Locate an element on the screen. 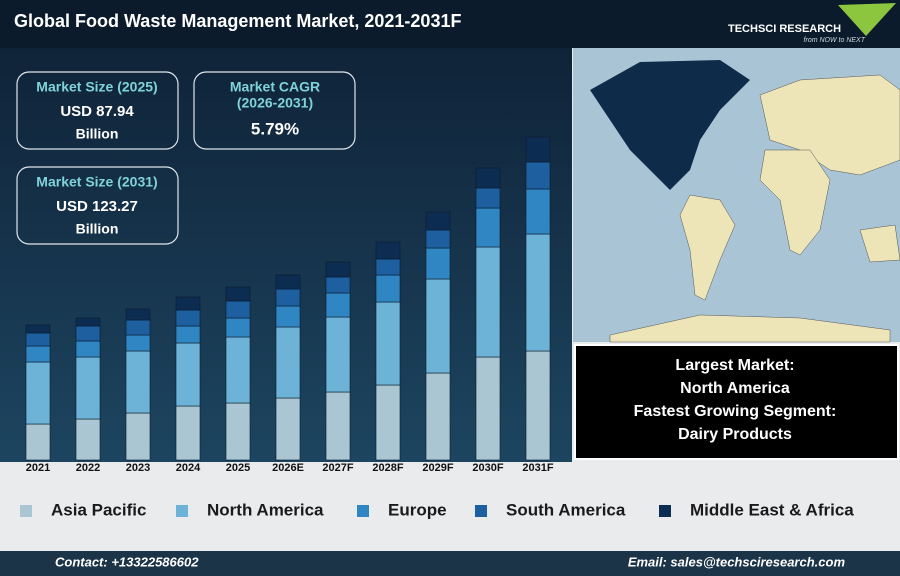  x-tick-label: 2021 is located at coordinates (38, 468).